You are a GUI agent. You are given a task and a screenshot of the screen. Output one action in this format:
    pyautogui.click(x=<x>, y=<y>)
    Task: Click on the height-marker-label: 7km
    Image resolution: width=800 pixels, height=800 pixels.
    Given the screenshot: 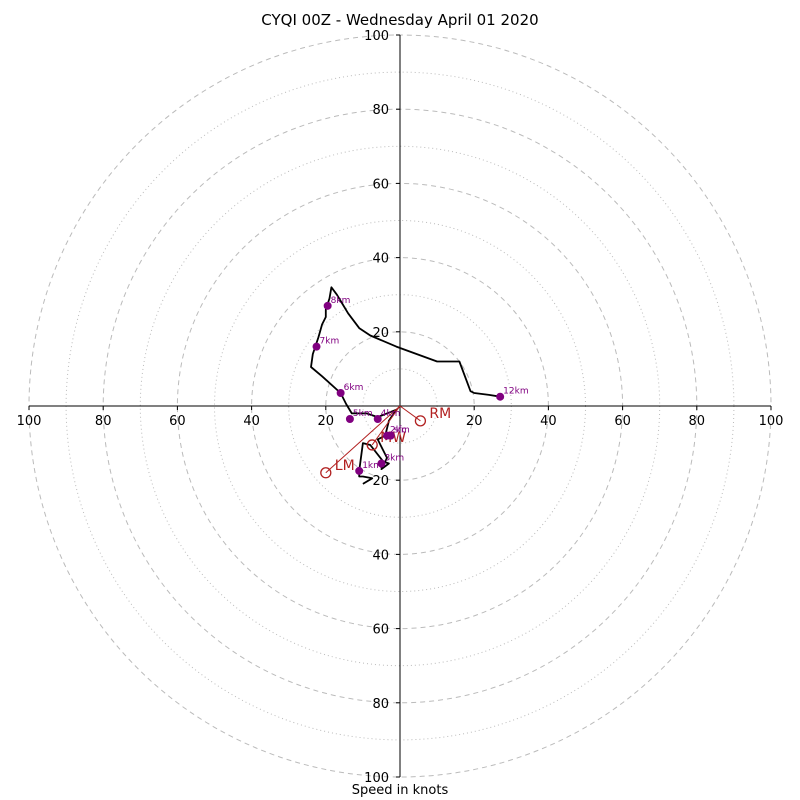 What is the action you would take?
    pyautogui.click(x=330, y=342)
    